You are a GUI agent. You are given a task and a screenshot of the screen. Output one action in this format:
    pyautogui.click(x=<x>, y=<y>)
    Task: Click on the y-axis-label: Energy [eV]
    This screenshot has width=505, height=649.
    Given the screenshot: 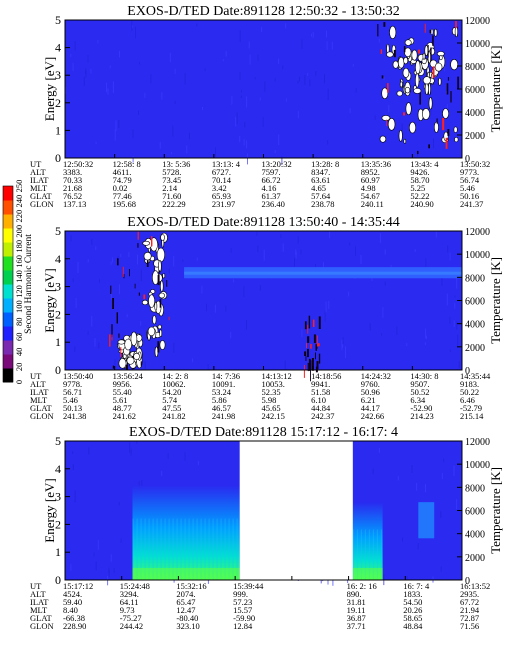 What is the action you would take?
    pyautogui.click(x=49, y=300)
    